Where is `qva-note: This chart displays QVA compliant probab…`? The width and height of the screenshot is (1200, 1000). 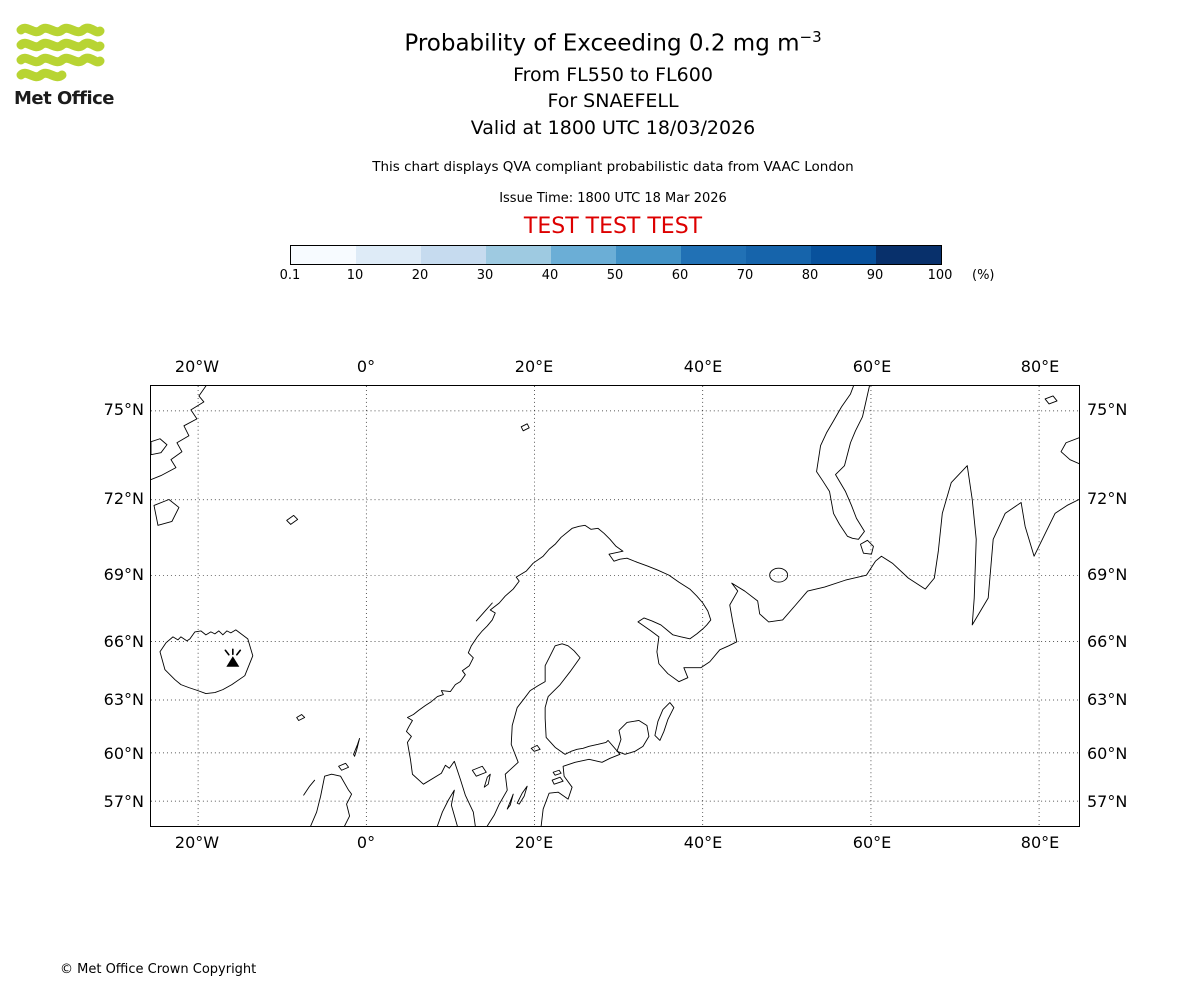
qva-note: This chart displays QVA compliant probab… is located at coordinates (613, 167).